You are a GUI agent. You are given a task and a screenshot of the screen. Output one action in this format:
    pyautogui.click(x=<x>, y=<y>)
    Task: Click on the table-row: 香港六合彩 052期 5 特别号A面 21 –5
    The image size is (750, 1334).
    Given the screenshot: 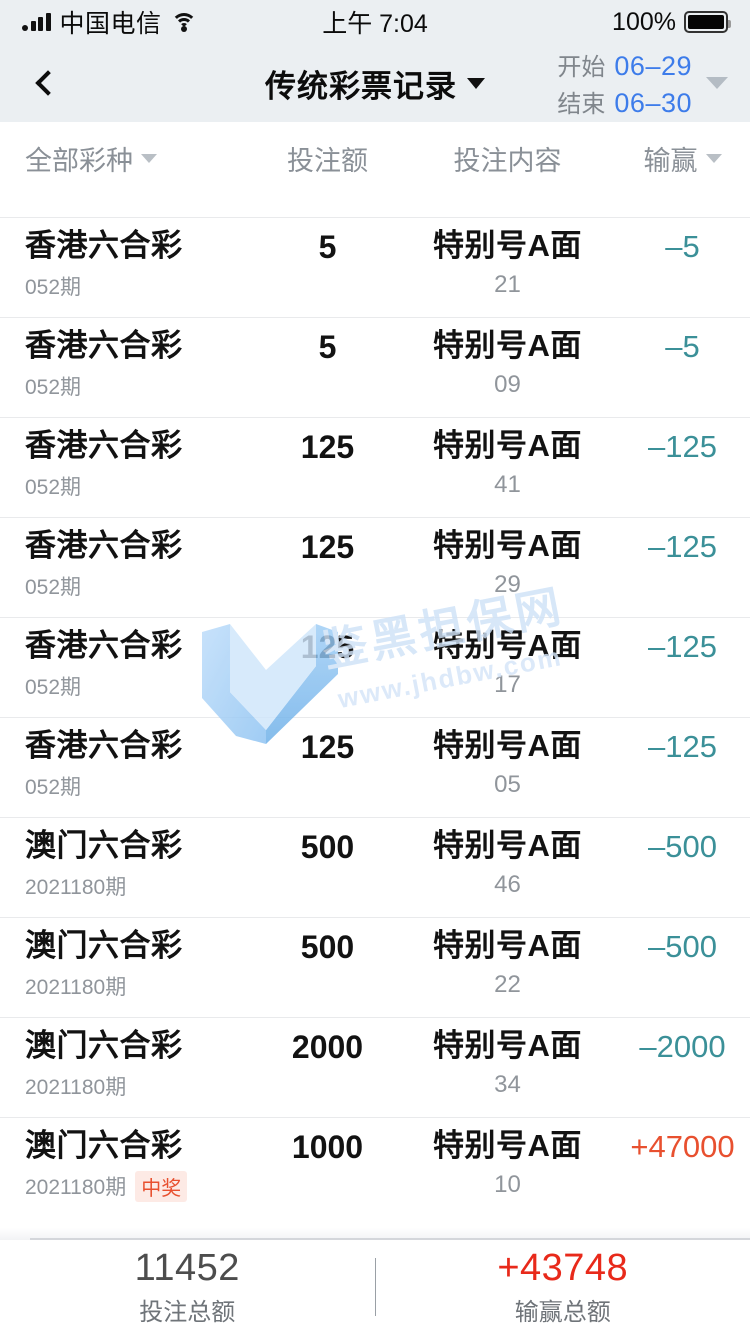 What is the action you would take?
    pyautogui.click(x=375, y=267)
    